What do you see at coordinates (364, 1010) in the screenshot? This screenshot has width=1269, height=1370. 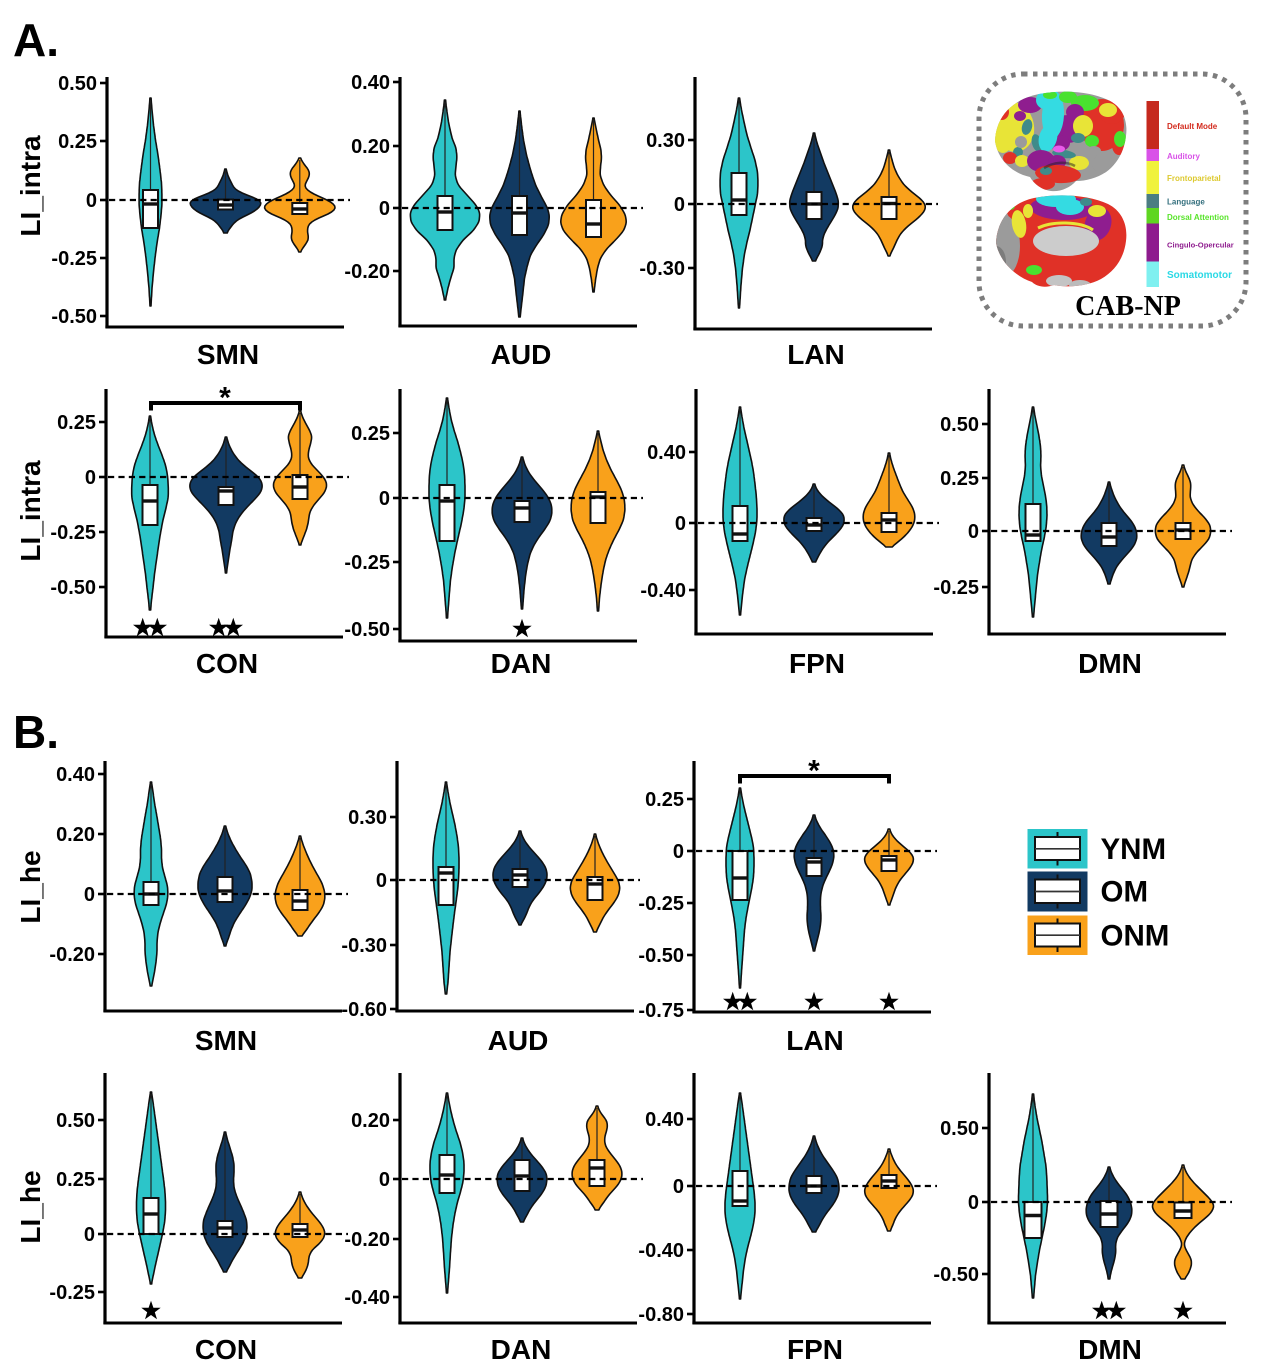 I see `svg-text: -0.60` at bounding box center [364, 1010].